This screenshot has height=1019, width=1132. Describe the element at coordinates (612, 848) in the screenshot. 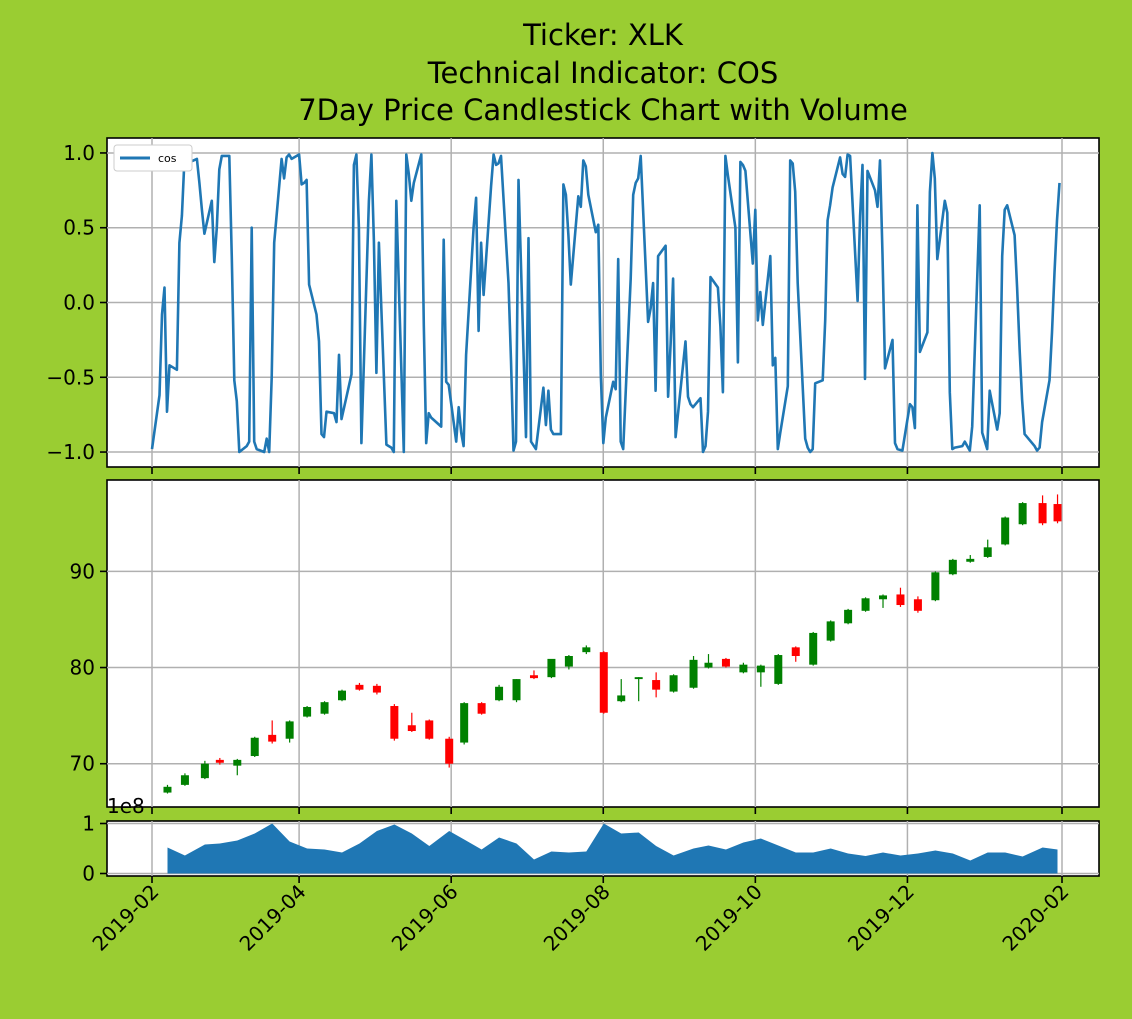

I see `volume-area` at that location.